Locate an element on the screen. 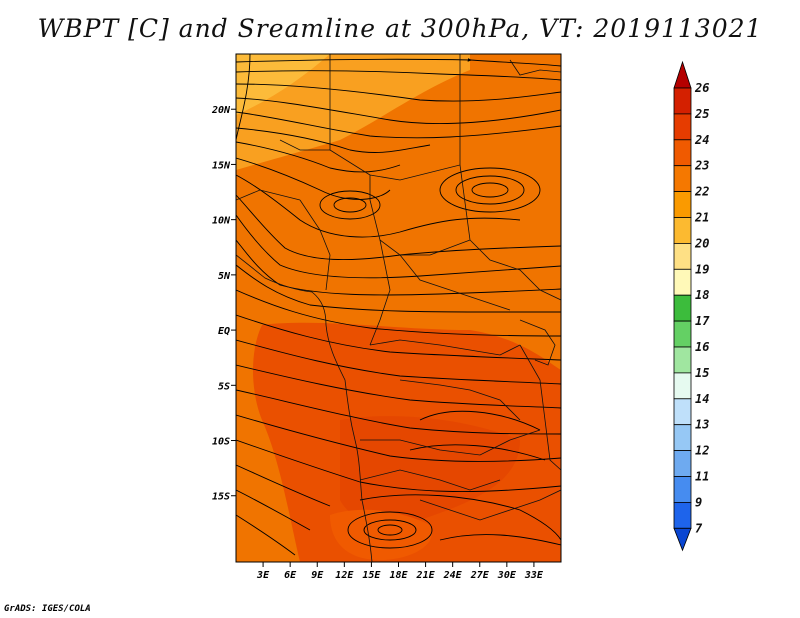 The width and height of the screenshot is (800, 618). lon-label: 18E is located at coordinates (398, 575).